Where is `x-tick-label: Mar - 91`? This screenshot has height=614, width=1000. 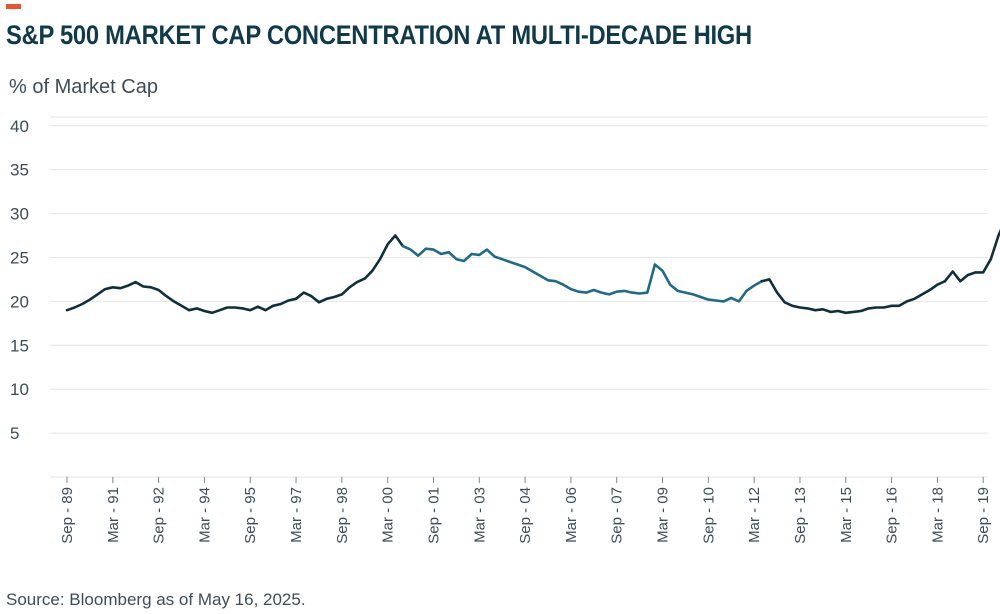
x-tick-label: Mar - 91 is located at coordinates (113, 515).